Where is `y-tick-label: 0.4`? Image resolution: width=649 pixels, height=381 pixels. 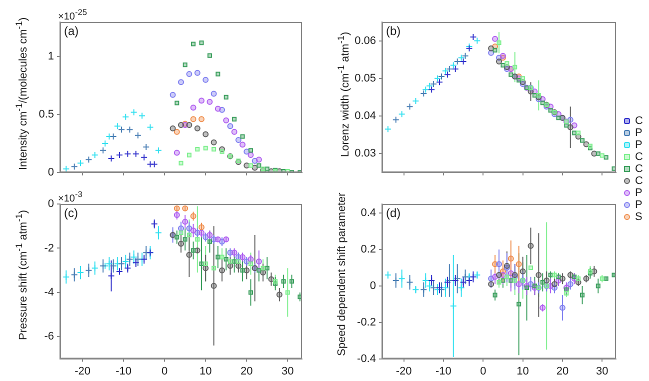
y-tick-label: 0.4 is located at coordinates (368, 213).